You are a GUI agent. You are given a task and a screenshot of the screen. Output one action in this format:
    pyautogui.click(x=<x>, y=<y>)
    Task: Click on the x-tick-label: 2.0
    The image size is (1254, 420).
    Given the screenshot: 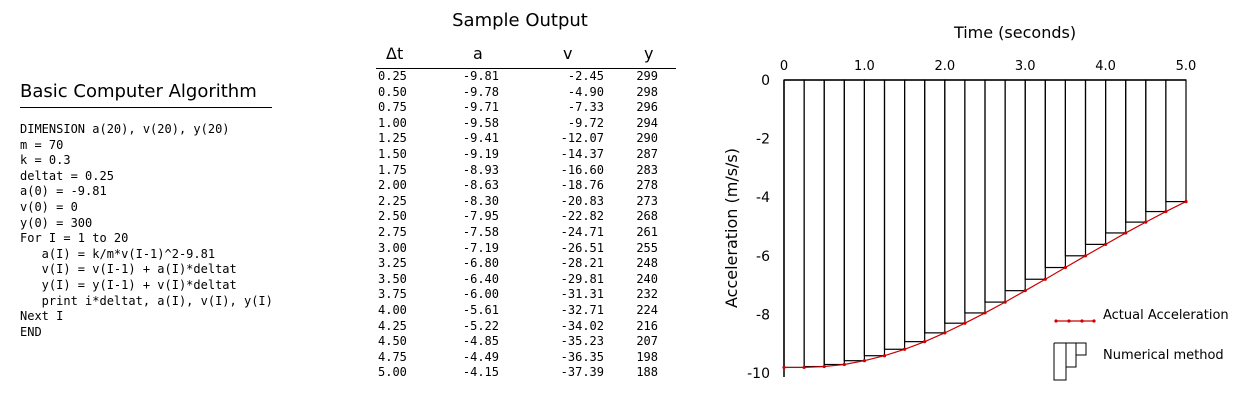 What is the action you would take?
    pyautogui.click(x=944, y=66)
    